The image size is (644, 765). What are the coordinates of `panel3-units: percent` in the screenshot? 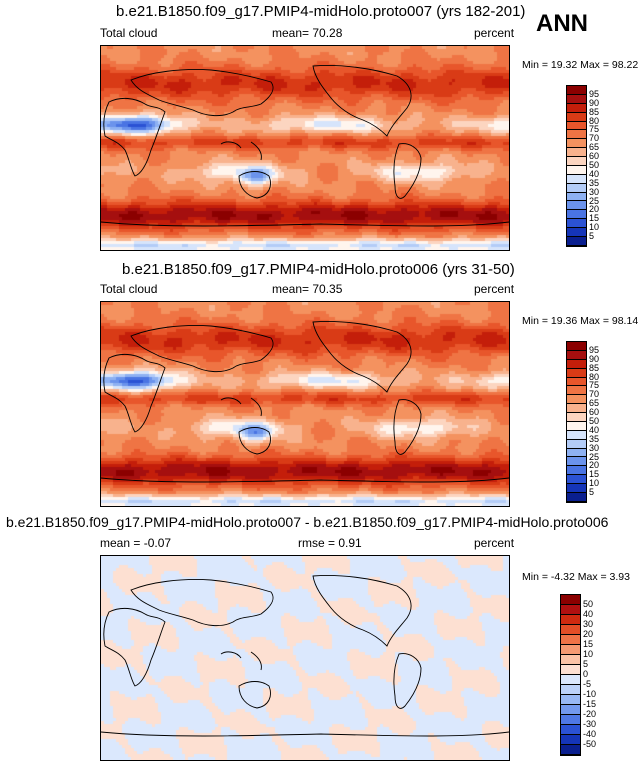 It's located at (494, 543).